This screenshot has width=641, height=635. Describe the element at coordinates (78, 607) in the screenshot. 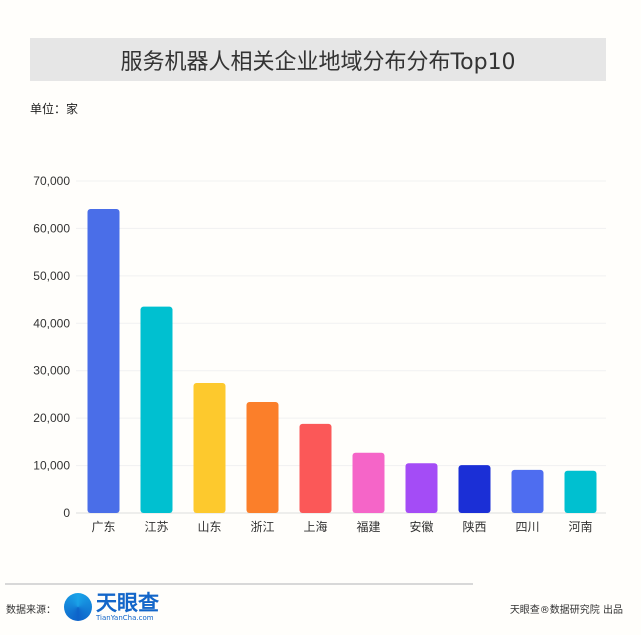

I see `logo-icon` at that location.